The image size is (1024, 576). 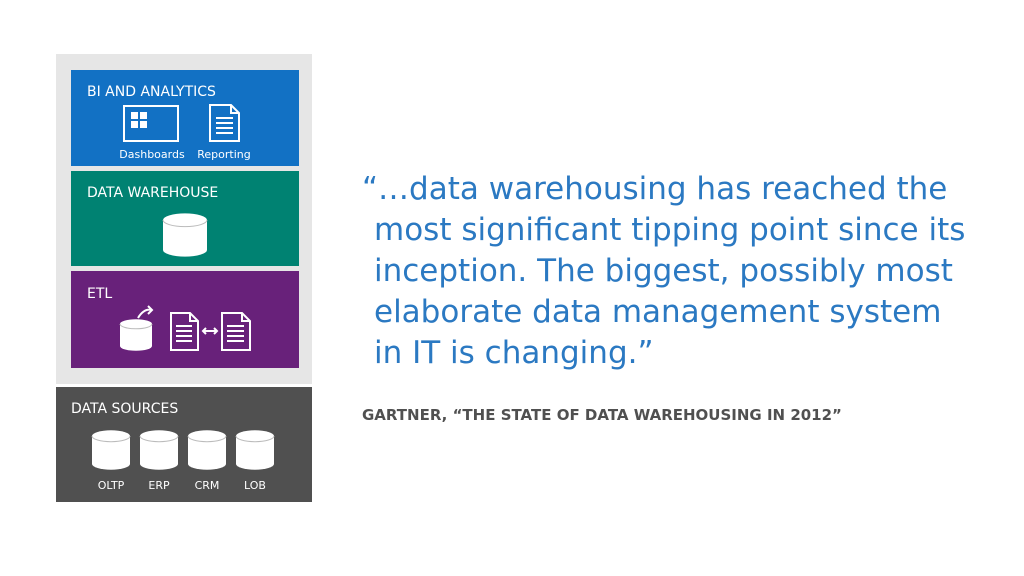 I want to click on layer-title: DATA WAREHOUSE, so click(x=152, y=193).